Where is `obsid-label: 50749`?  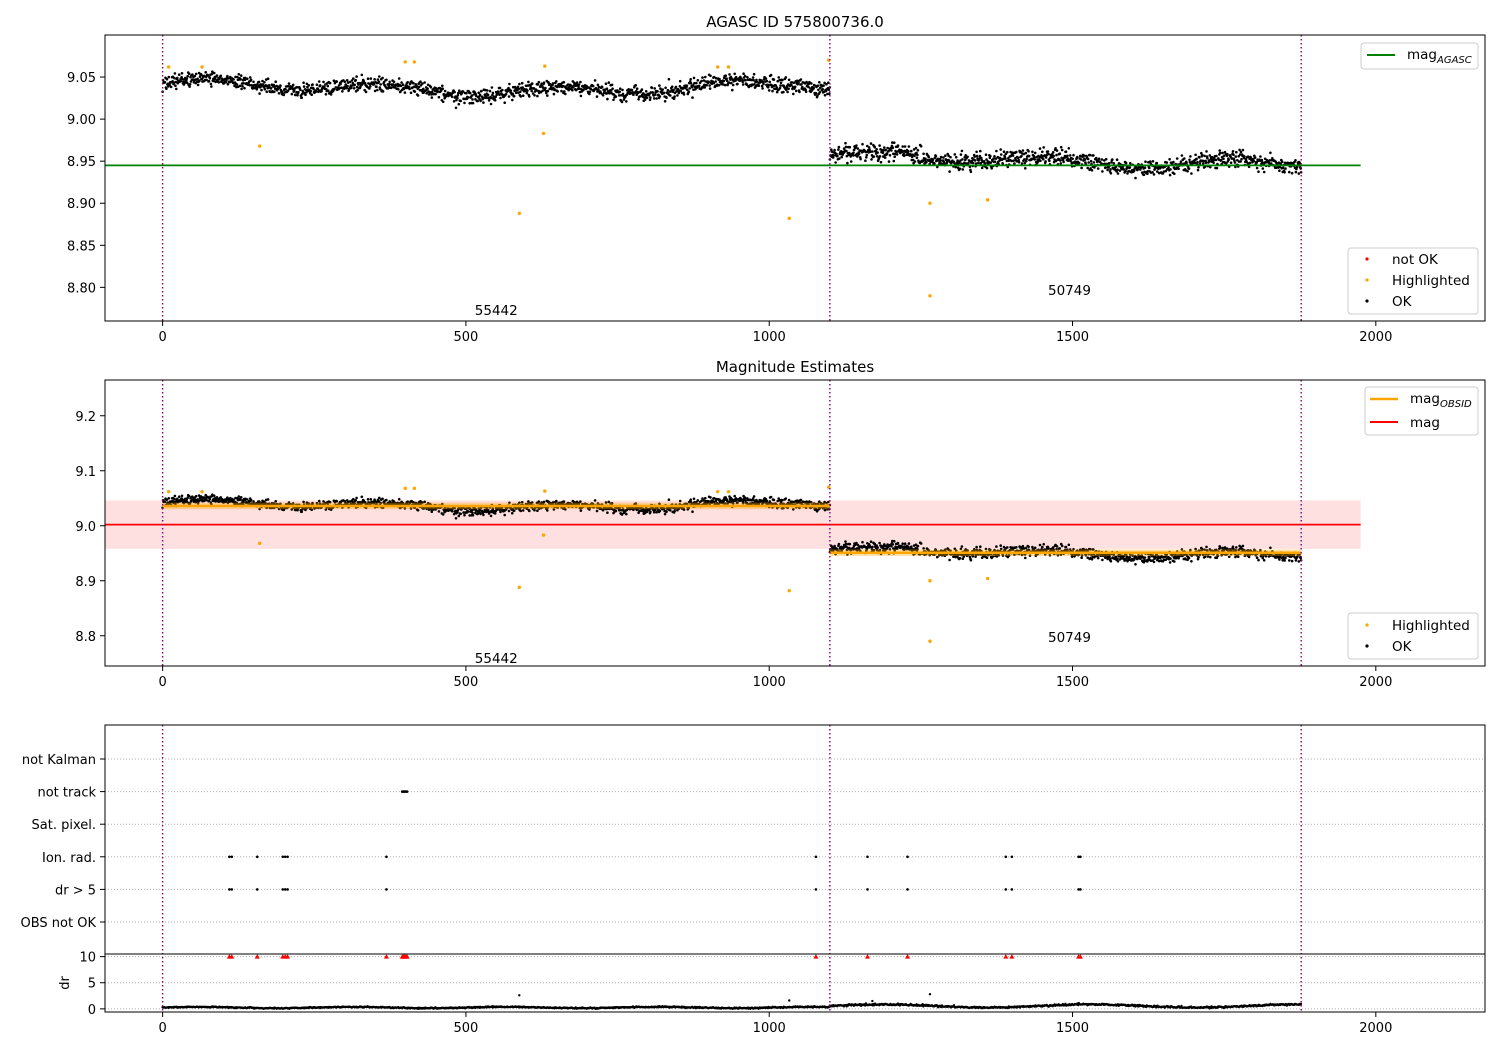 obsid-label: 50749 is located at coordinates (1069, 638).